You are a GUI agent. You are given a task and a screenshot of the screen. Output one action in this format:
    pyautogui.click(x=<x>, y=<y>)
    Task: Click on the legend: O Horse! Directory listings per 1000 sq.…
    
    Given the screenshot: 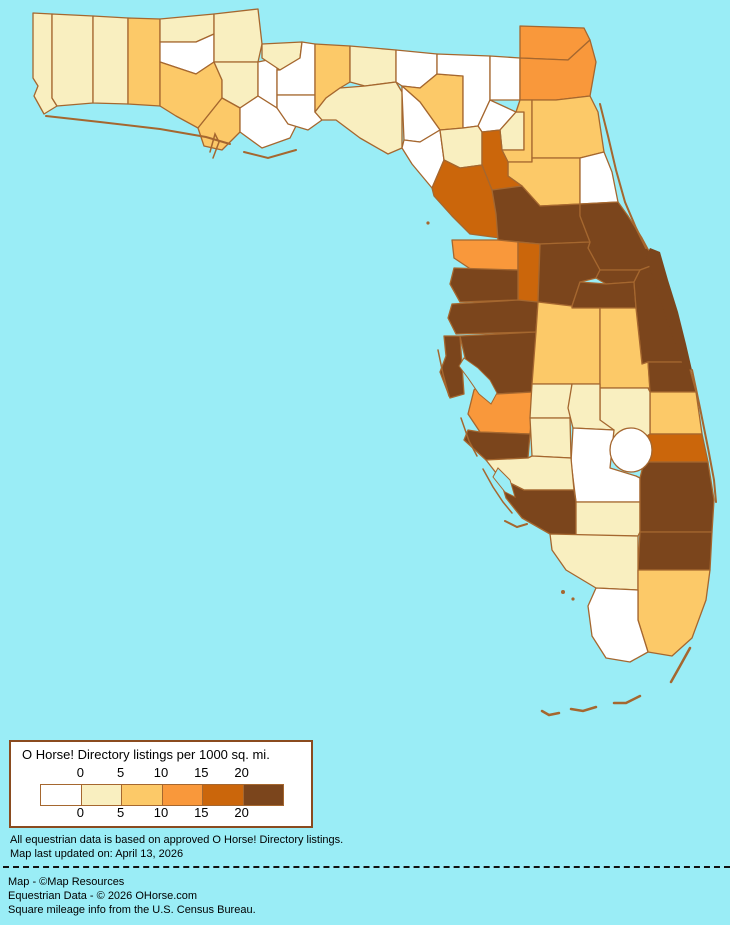 What is the action you would take?
    pyautogui.click(x=161, y=784)
    